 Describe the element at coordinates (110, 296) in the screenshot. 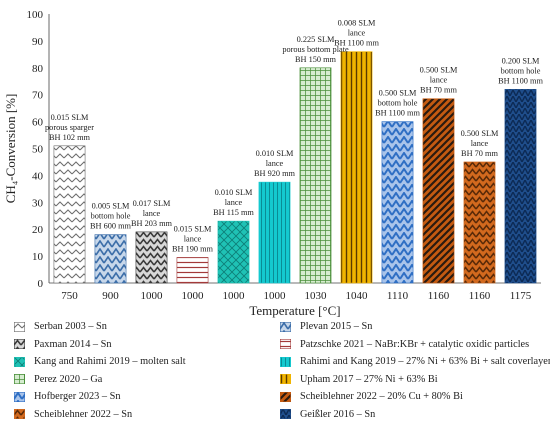

I see `x-tick-label: 900` at that location.